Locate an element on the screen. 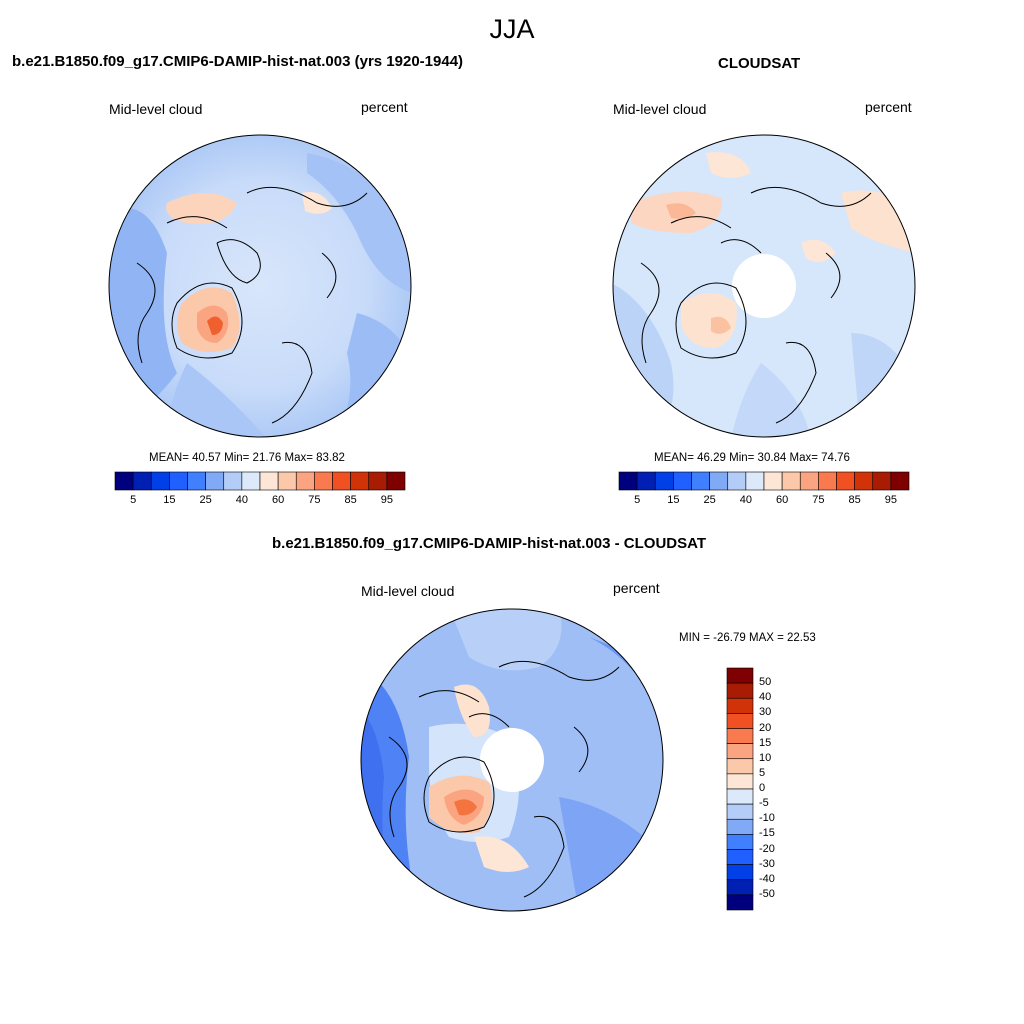  colorbar-tick-label: -5 is located at coordinates (764, 803).